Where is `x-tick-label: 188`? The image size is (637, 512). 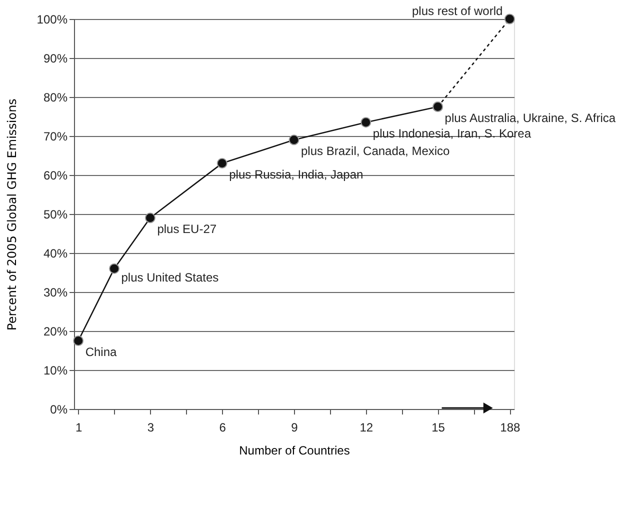 x-tick-label: 188 is located at coordinates (510, 427).